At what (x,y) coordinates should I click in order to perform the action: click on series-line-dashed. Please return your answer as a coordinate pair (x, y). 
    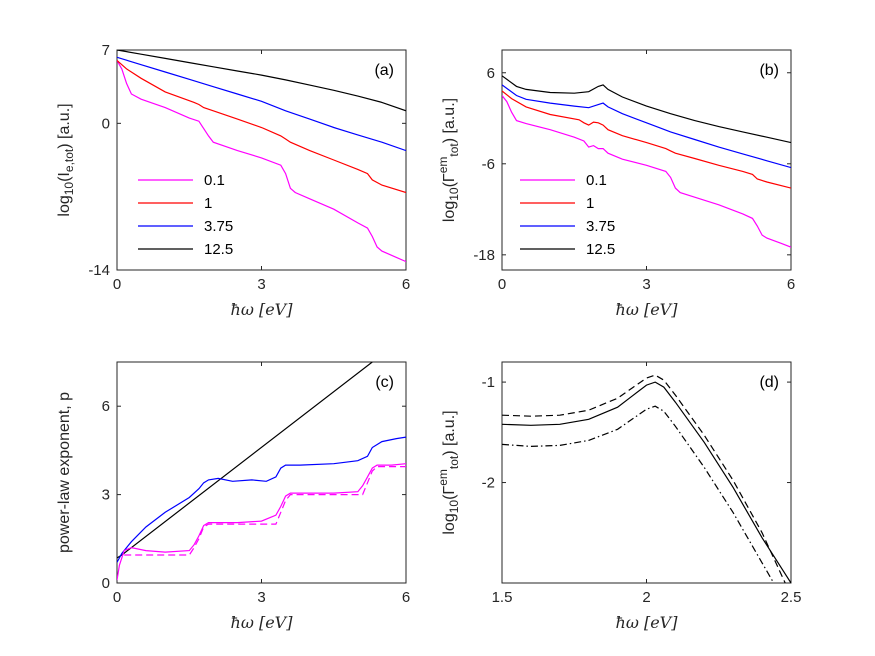
    Looking at the image, I should click on (644, 478).